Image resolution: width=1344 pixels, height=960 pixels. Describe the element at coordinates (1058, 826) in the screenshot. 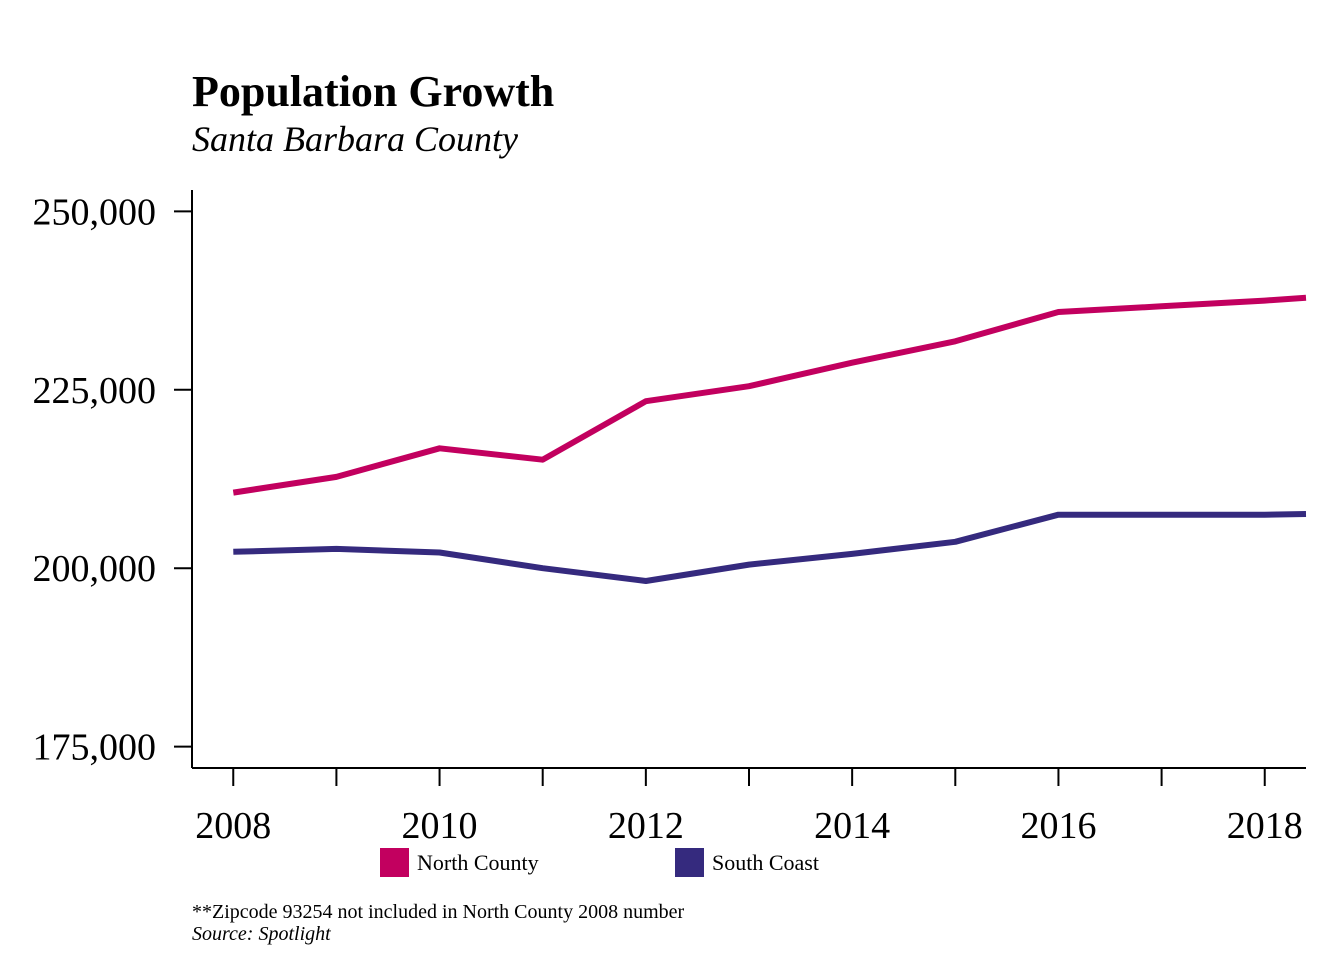

I see `x-tick-label: 2016` at that location.